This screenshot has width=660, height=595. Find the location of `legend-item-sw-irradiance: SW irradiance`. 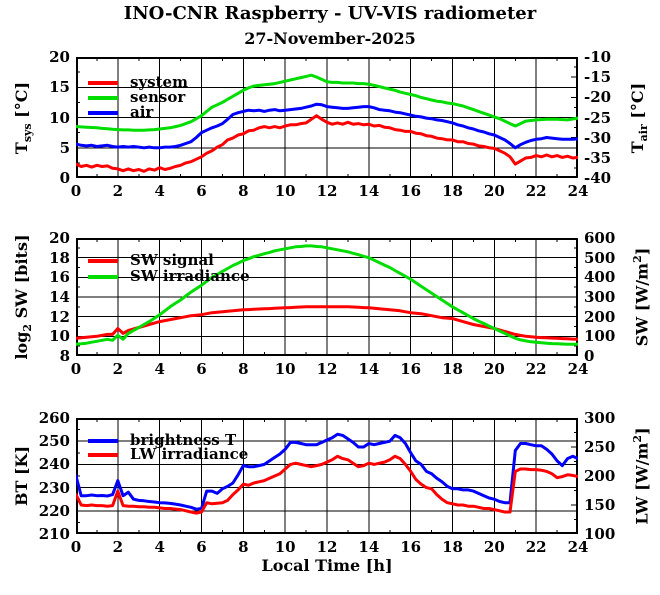

legend-item-sw-irradiance: SW irradiance is located at coordinates (169, 276).